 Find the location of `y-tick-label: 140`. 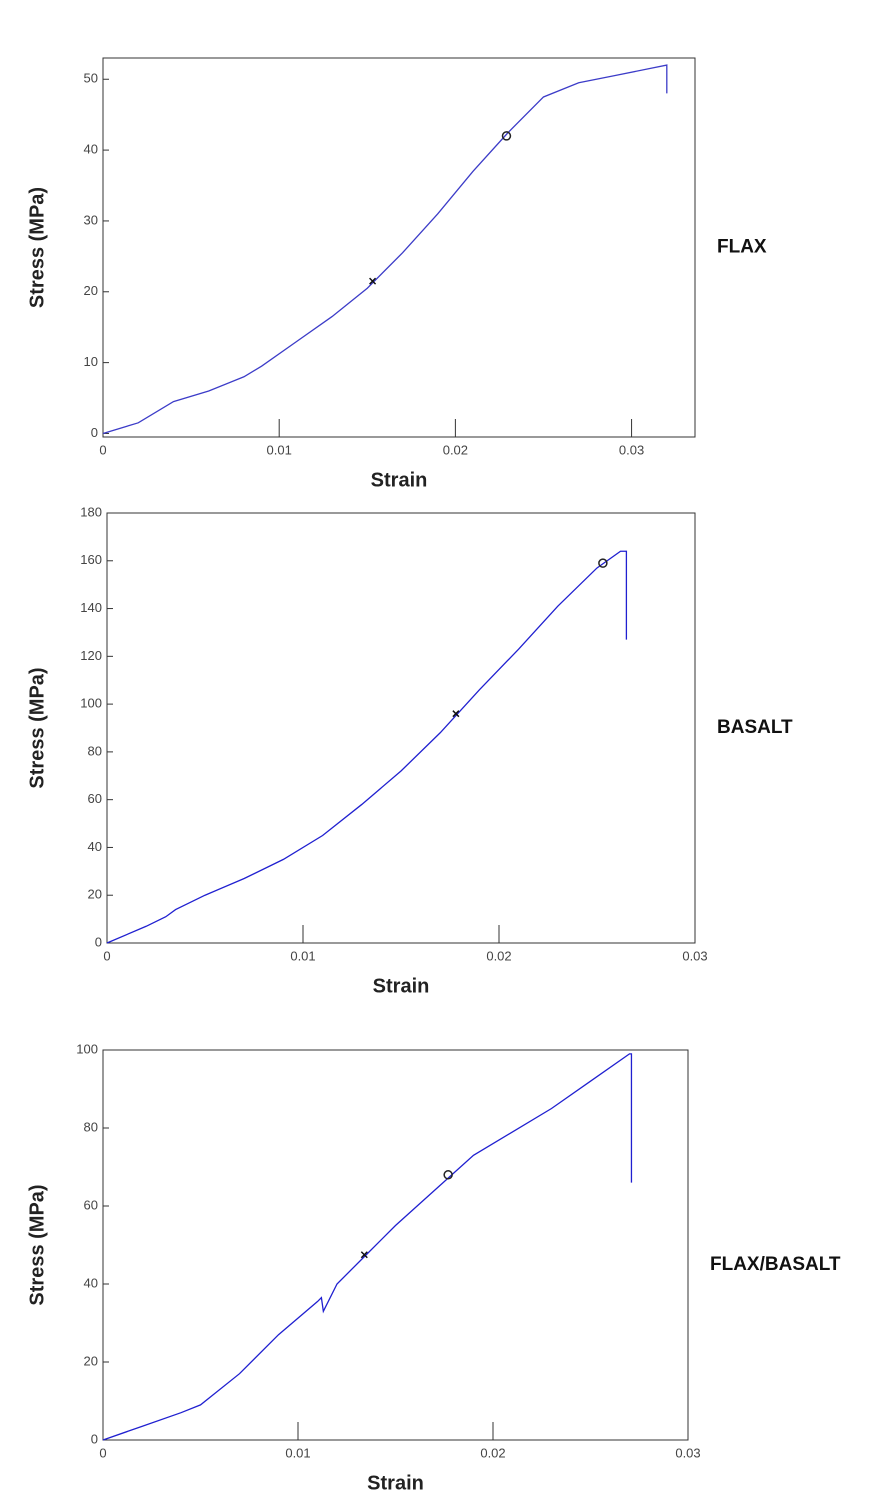

y-tick-label: 140 is located at coordinates (91, 607).